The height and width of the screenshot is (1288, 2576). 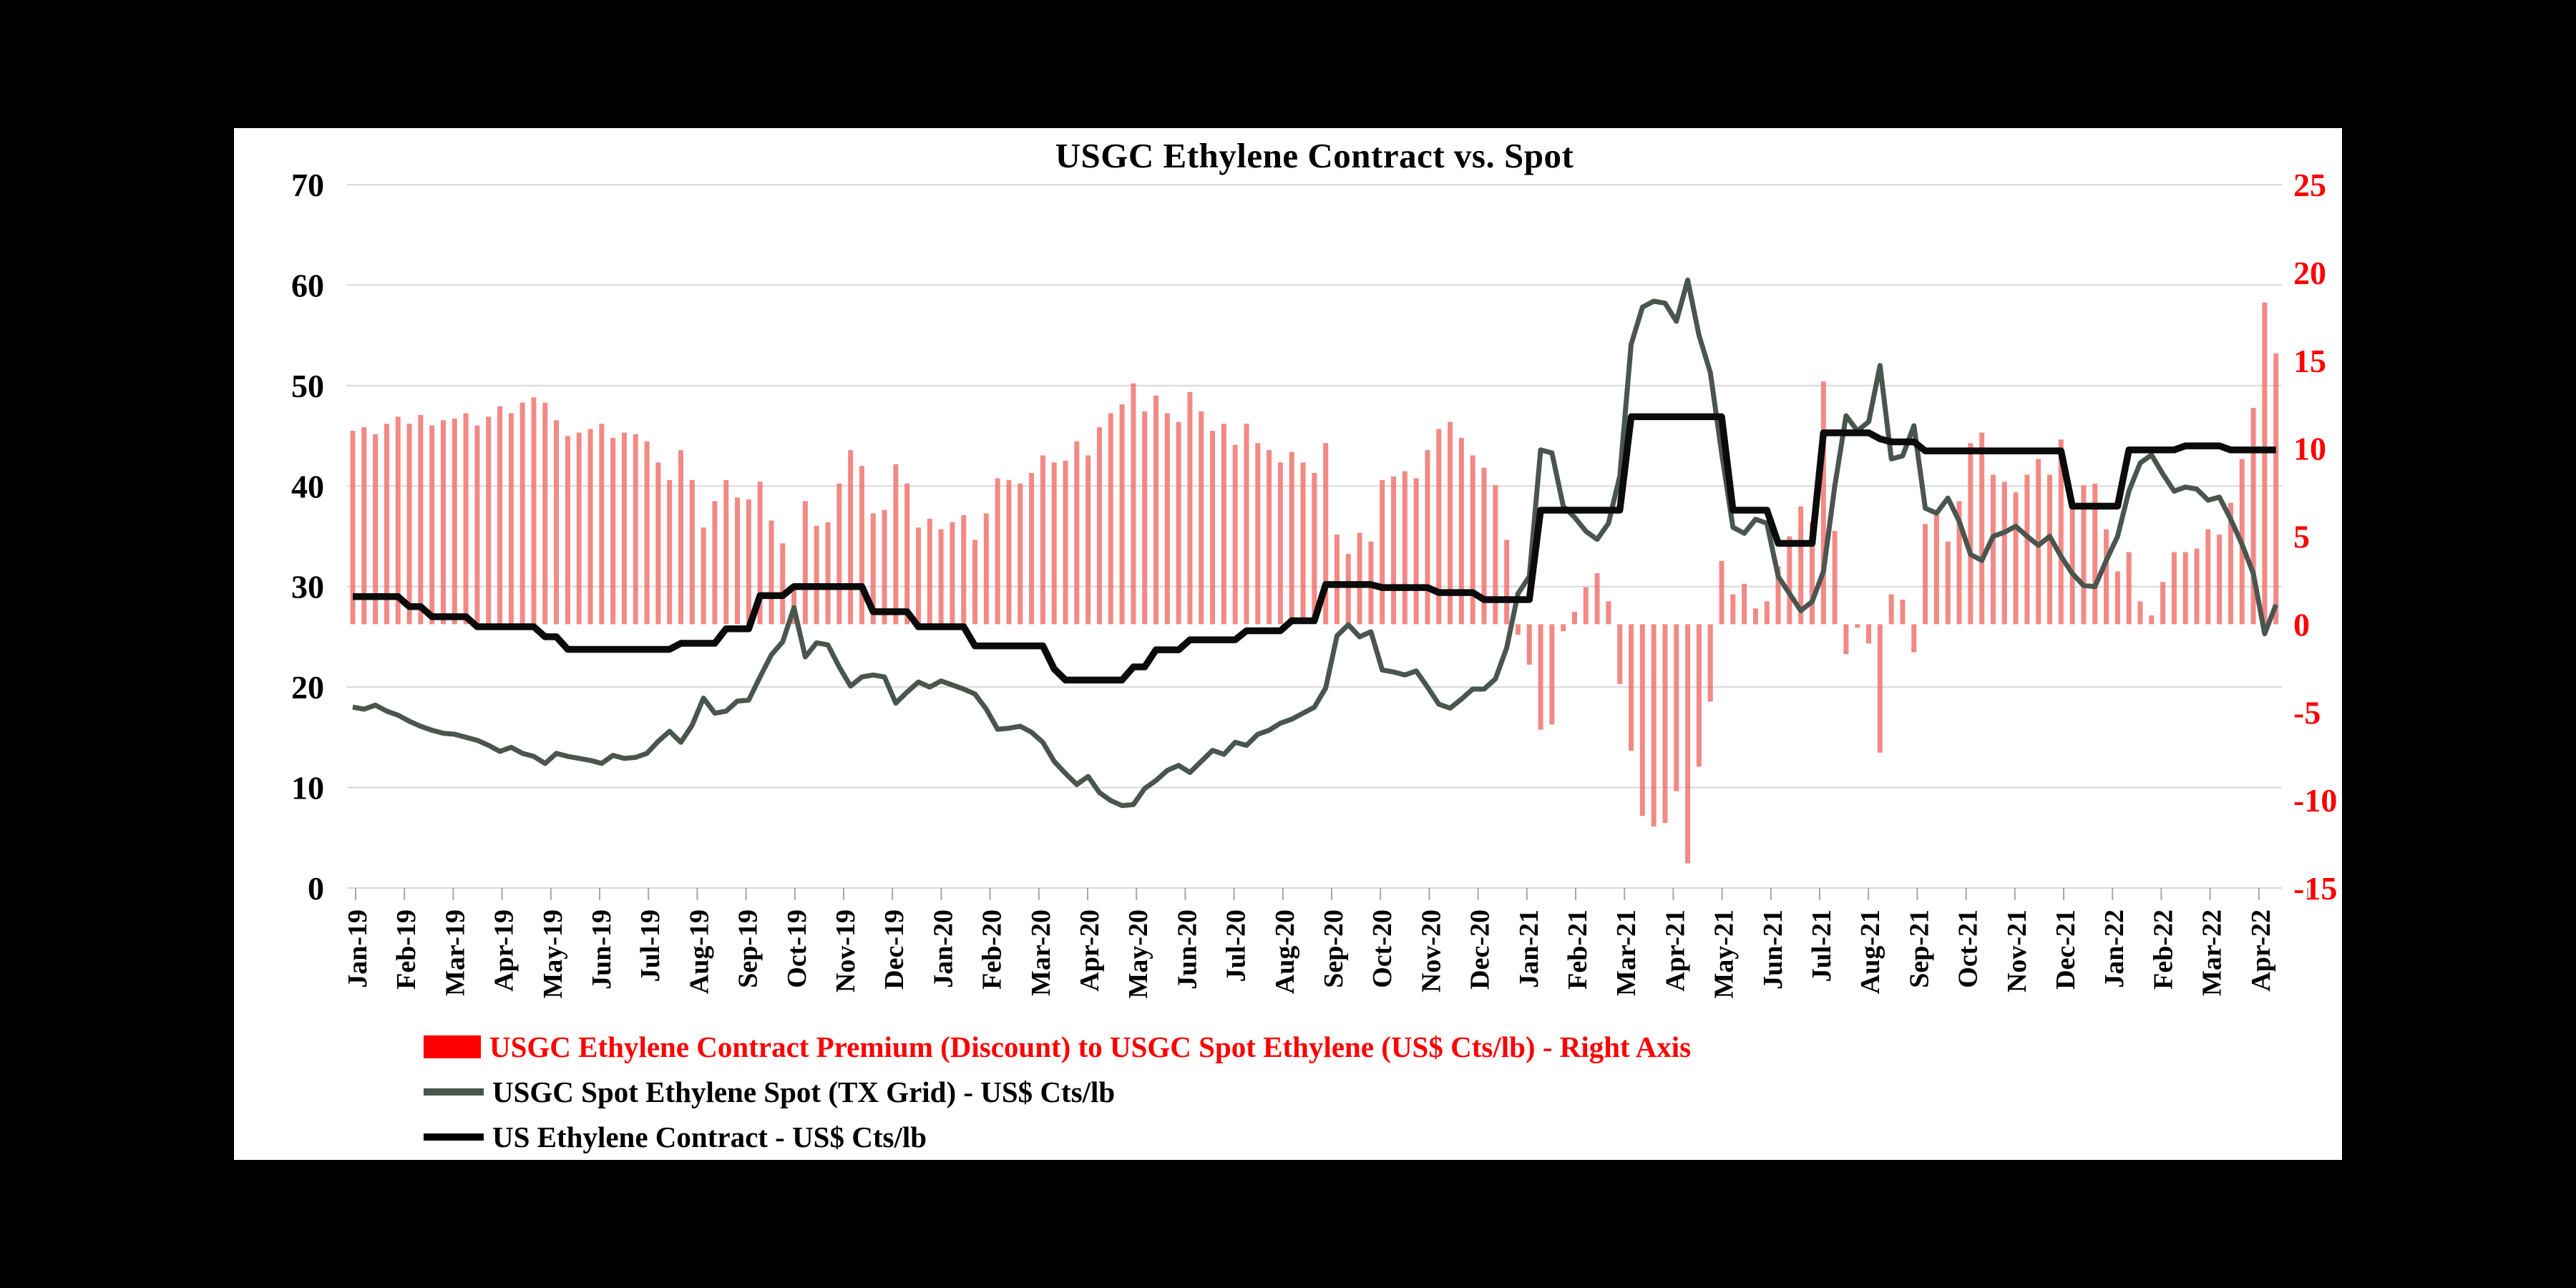 I want to click on right-axis-tick-label: 15, so click(x=2309, y=361).